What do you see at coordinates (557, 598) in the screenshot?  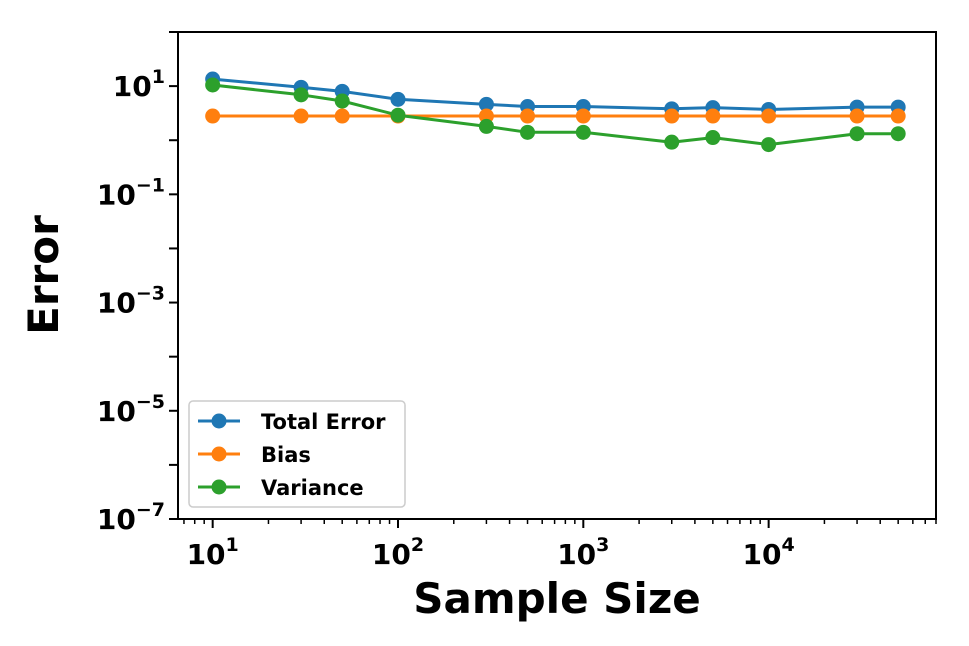 I see `x-axis-title: Sample Size` at bounding box center [557, 598].